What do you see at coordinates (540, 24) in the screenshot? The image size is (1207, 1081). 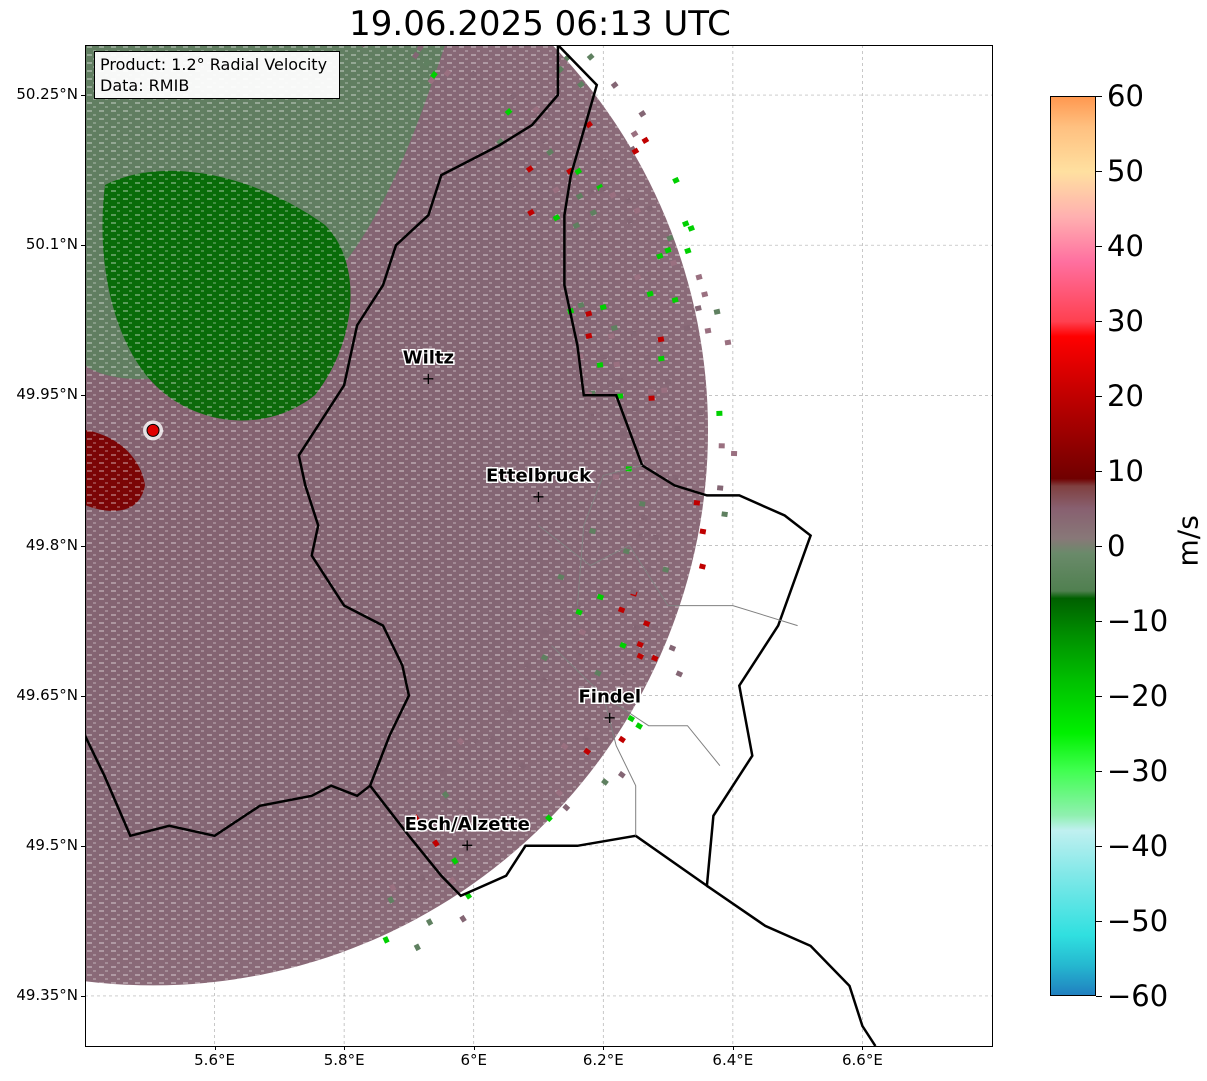 I see `map-title: 19.06.2025 06:13 UTC` at bounding box center [540, 24].